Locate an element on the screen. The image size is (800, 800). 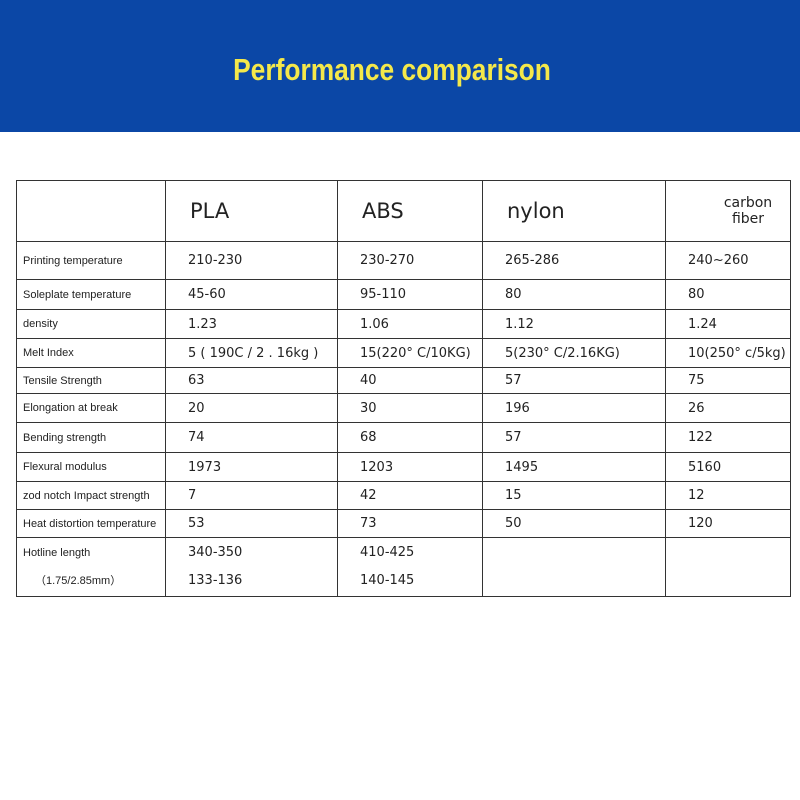
cell: 63 is located at coordinates (251, 380).